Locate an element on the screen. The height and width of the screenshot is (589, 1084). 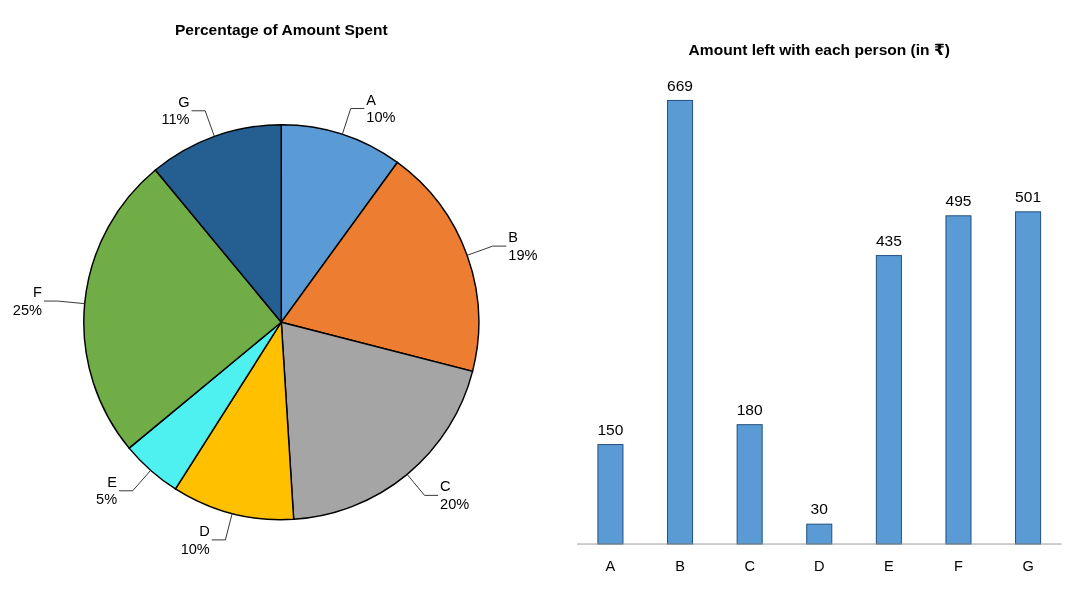
data-label: 5% is located at coordinates (107, 499).